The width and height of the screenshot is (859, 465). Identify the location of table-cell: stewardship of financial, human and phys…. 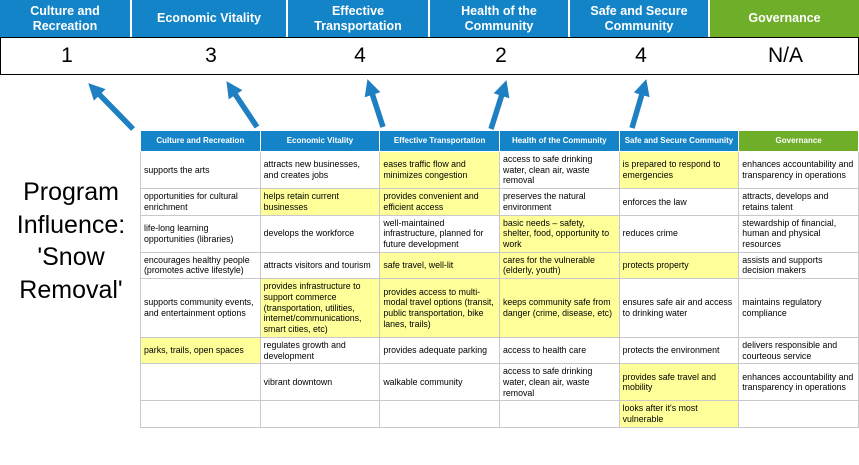
(798, 233).